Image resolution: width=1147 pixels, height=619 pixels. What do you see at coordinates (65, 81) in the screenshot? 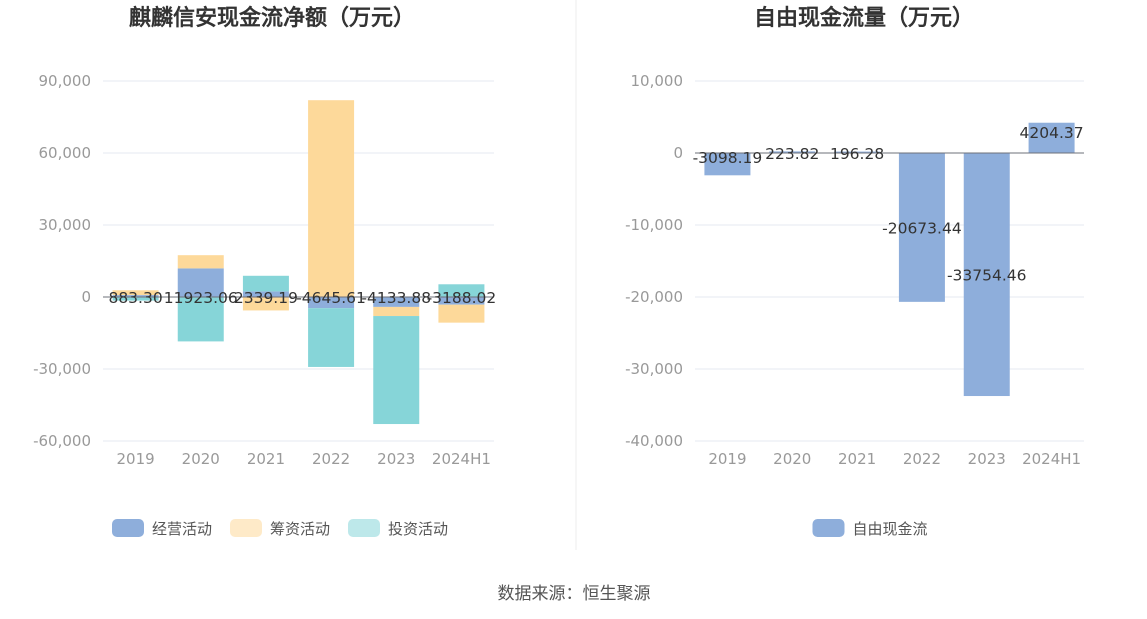
I see `y-tick-label: 90,000` at bounding box center [65, 81].